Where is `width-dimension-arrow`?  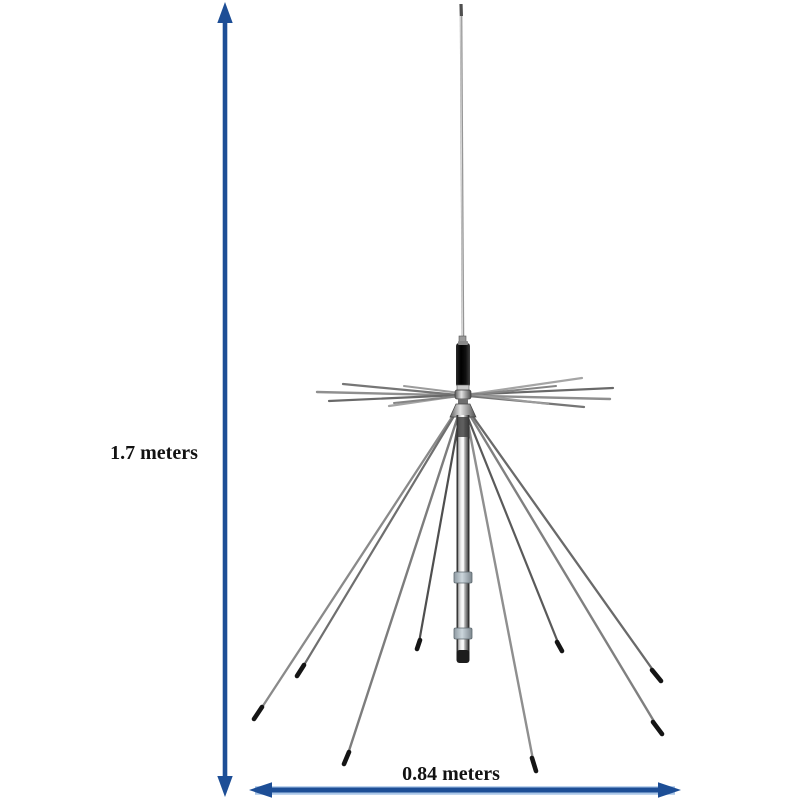
width-dimension-arrow is located at coordinates (465, 790).